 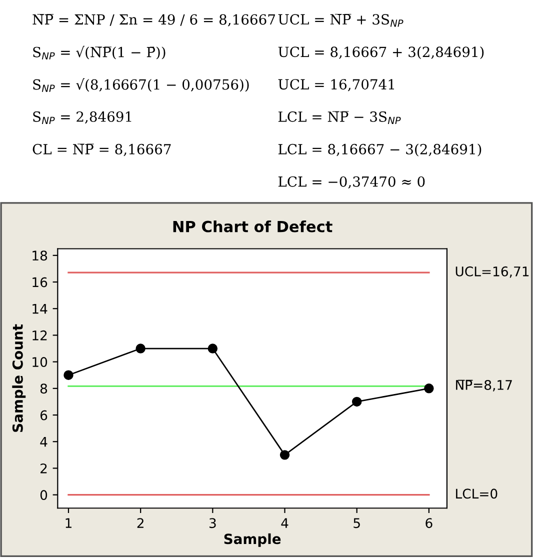 What do you see at coordinates (153, 20) in the screenshot?
I see `text: N̅P̅ = ΣNP / Σn = 49 / 6 = 8,16667` at bounding box center [153, 20].